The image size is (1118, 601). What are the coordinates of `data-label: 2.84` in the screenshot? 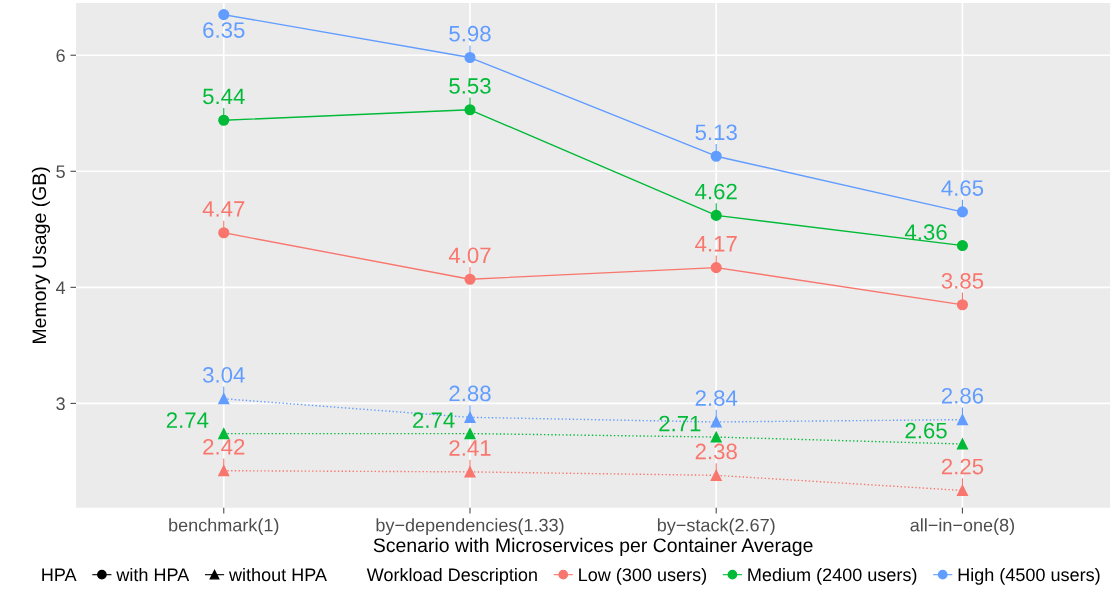 It's located at (716, 398).